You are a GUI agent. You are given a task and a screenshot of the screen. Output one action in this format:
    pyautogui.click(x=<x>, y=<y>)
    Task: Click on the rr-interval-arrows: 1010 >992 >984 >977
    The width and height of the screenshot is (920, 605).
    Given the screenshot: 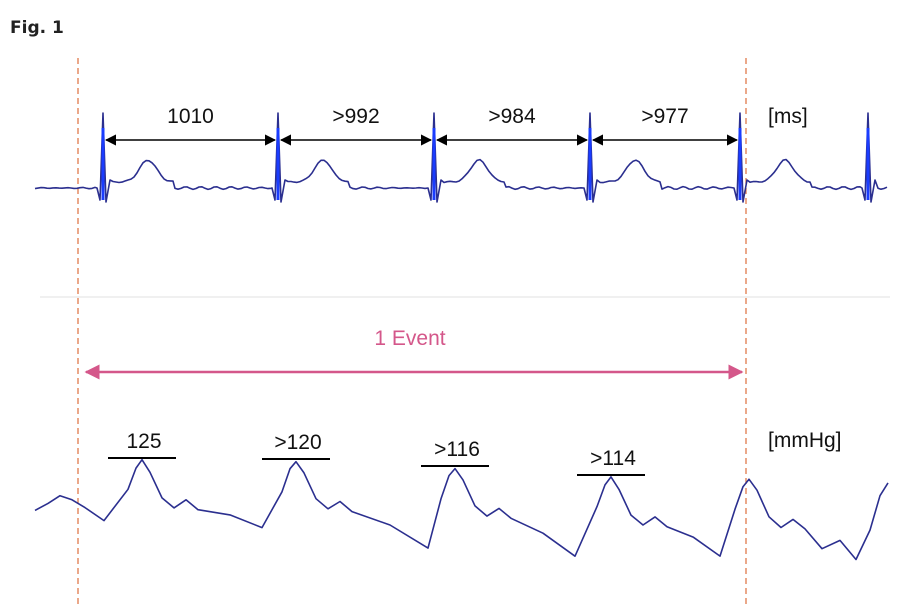 What is the action you would take?
    pyautogui.click(x=421, y=125)
    